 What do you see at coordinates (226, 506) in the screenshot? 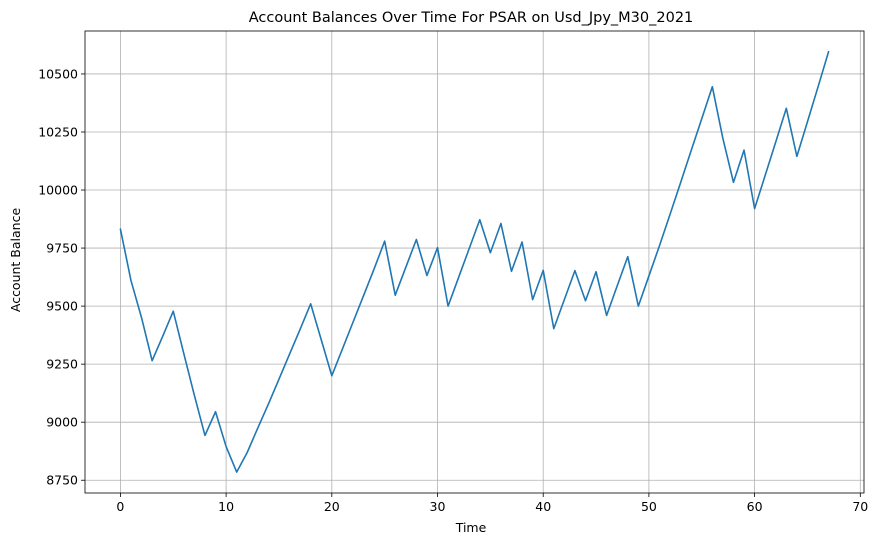
I see `x-tick-label: 10` at bounding box center [226, 506].